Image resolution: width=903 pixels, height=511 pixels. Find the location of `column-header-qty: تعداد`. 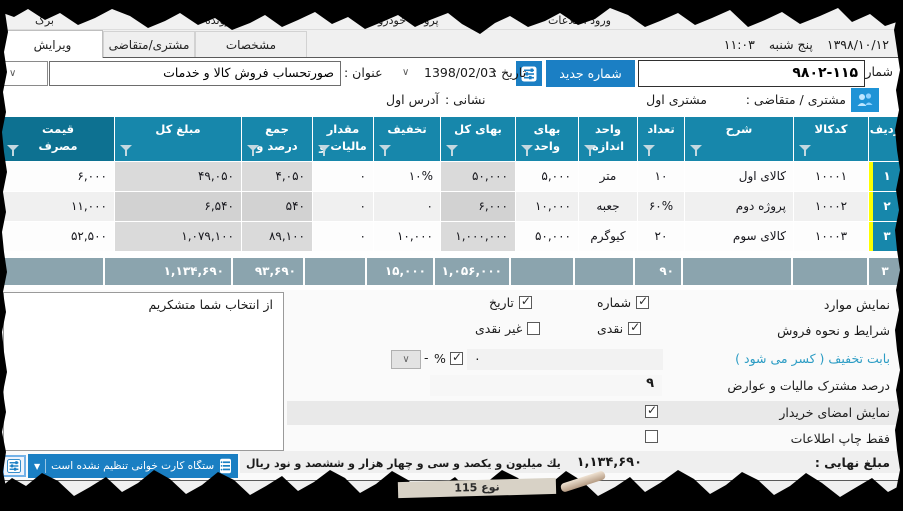

column-header-qty: تعداد is located at coordinates (661, 139).